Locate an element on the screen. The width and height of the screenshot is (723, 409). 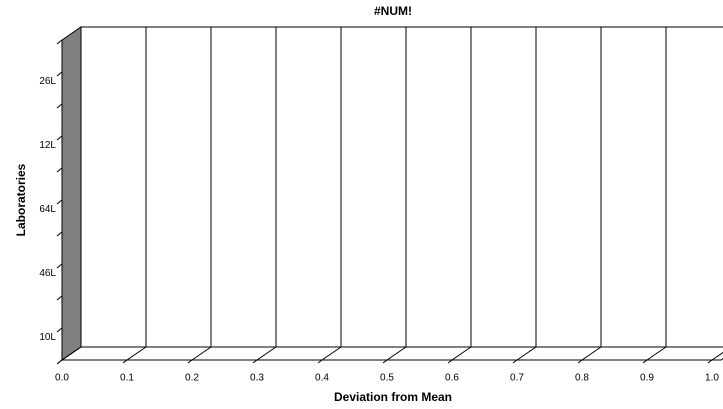
chart-title: #NUM! is located at coordinates (393, 11).